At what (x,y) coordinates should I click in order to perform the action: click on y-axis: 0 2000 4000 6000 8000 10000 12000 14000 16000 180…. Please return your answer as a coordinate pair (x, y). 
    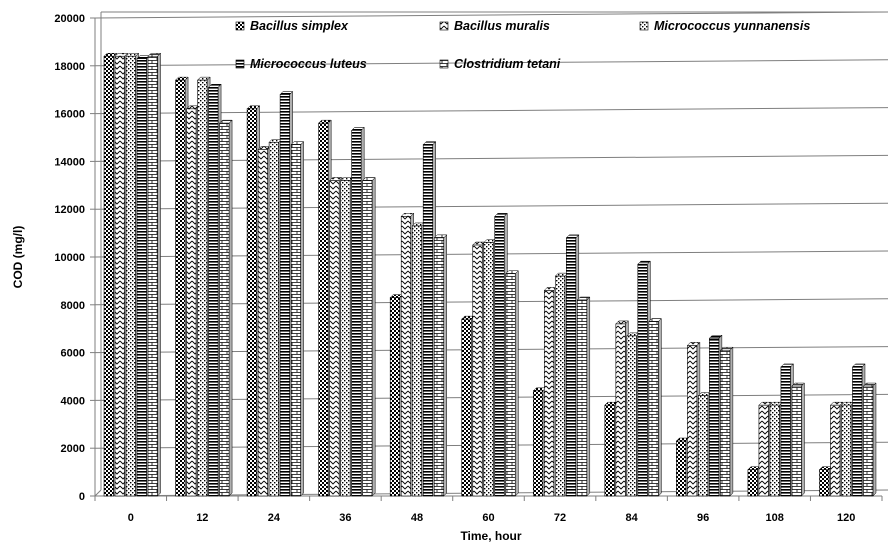
    Looking at the image, I should click on (78, 257).